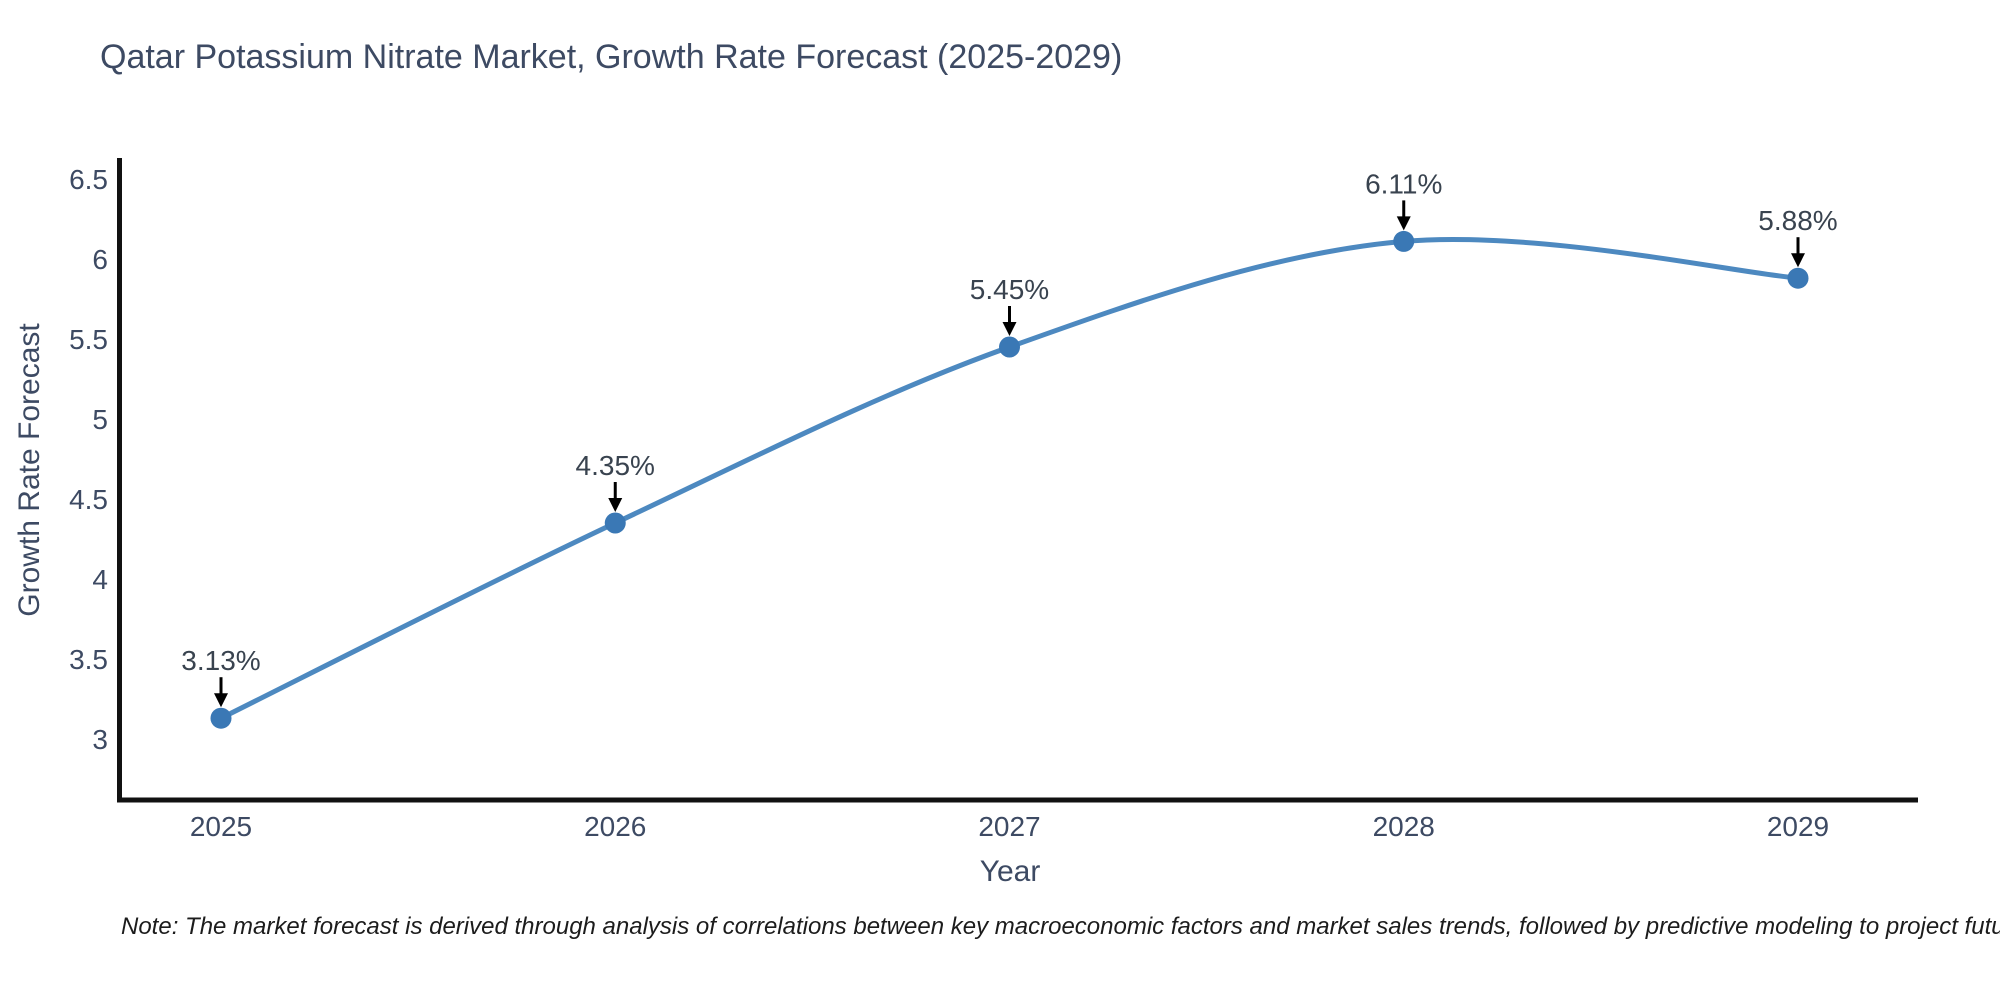 Image resolution: width=2000 pixels, height=1000 pixels. What do you see at coordinates (100, 259) in the screenshot?
I see `y-tick-label: 6` at bounding box center [100, 259].